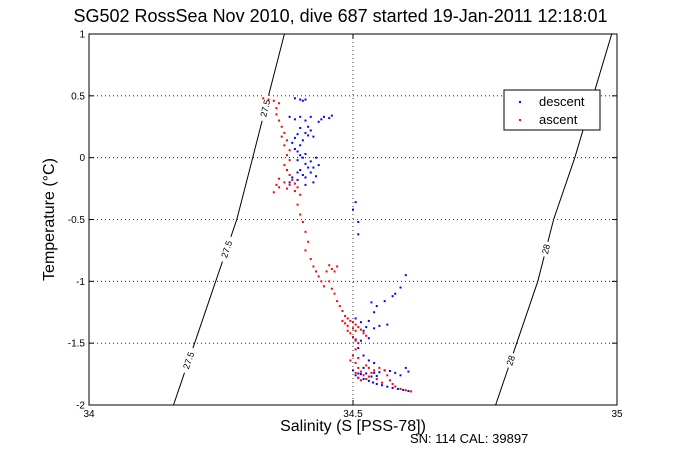  Describe the element at coordinates (469, 438) in the screenshot. I see `serial-cal-footer: SN: 114 CAL: 39897` at that location.